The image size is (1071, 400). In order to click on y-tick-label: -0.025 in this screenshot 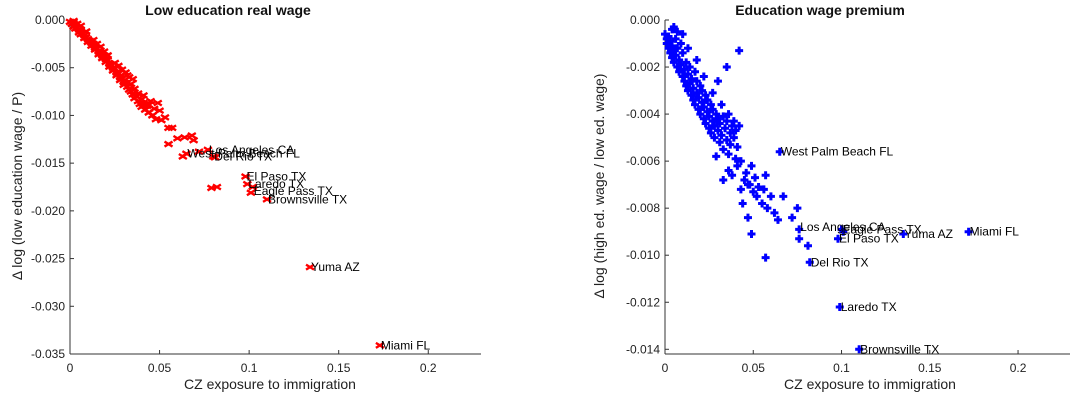, I will do `click(48, 259)`.